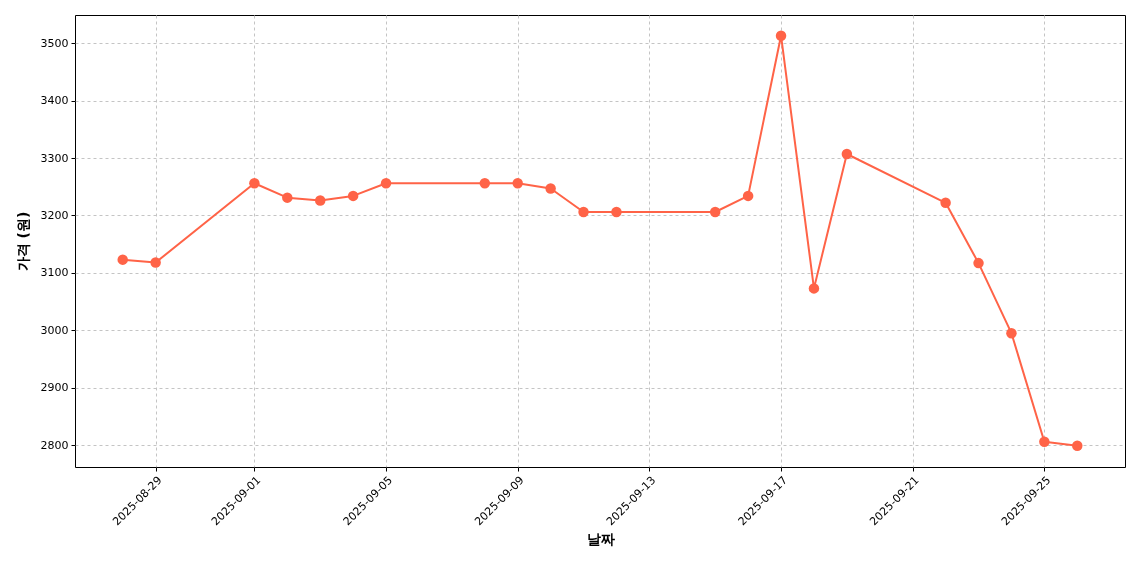 The image size is (1140, 570). I want to click on y-tick-label: 3500, so click(54, 43).